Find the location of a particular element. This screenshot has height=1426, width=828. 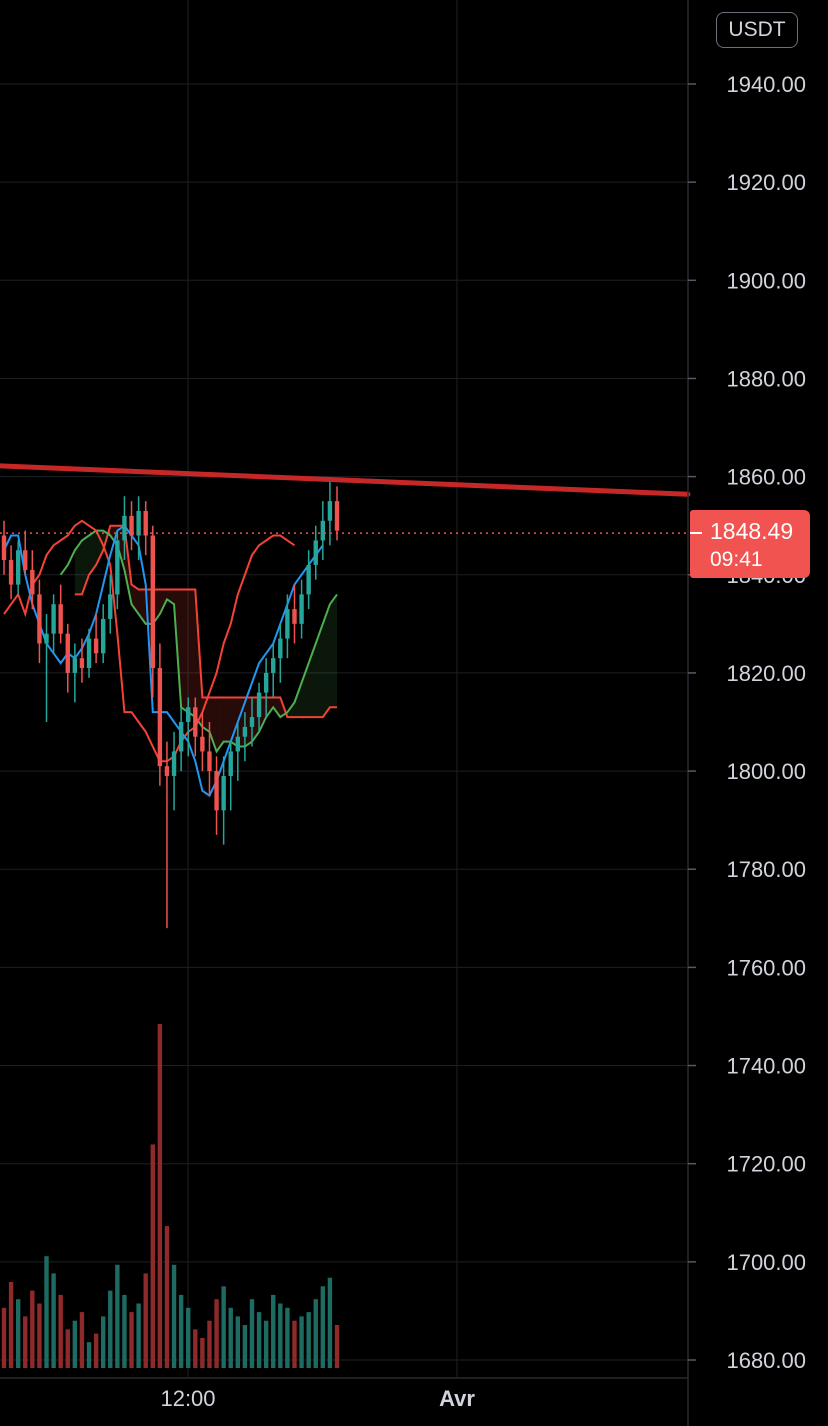

price-tick-label: 1900.00 is located at coordinates (766, 280).